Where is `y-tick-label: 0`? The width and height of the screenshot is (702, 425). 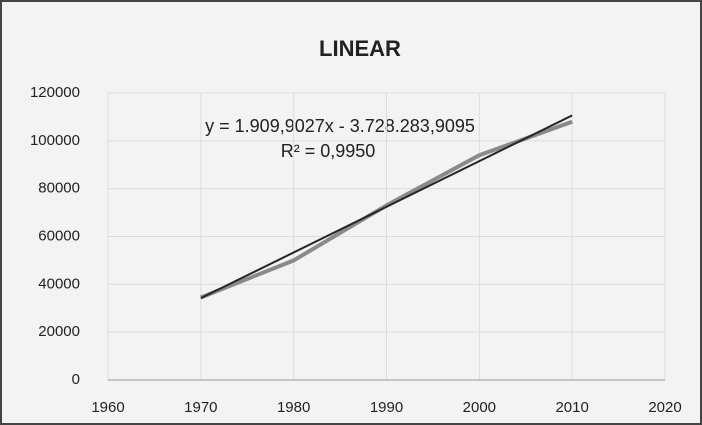
y-tick-label: 0 is located at coordinates (76, 379).